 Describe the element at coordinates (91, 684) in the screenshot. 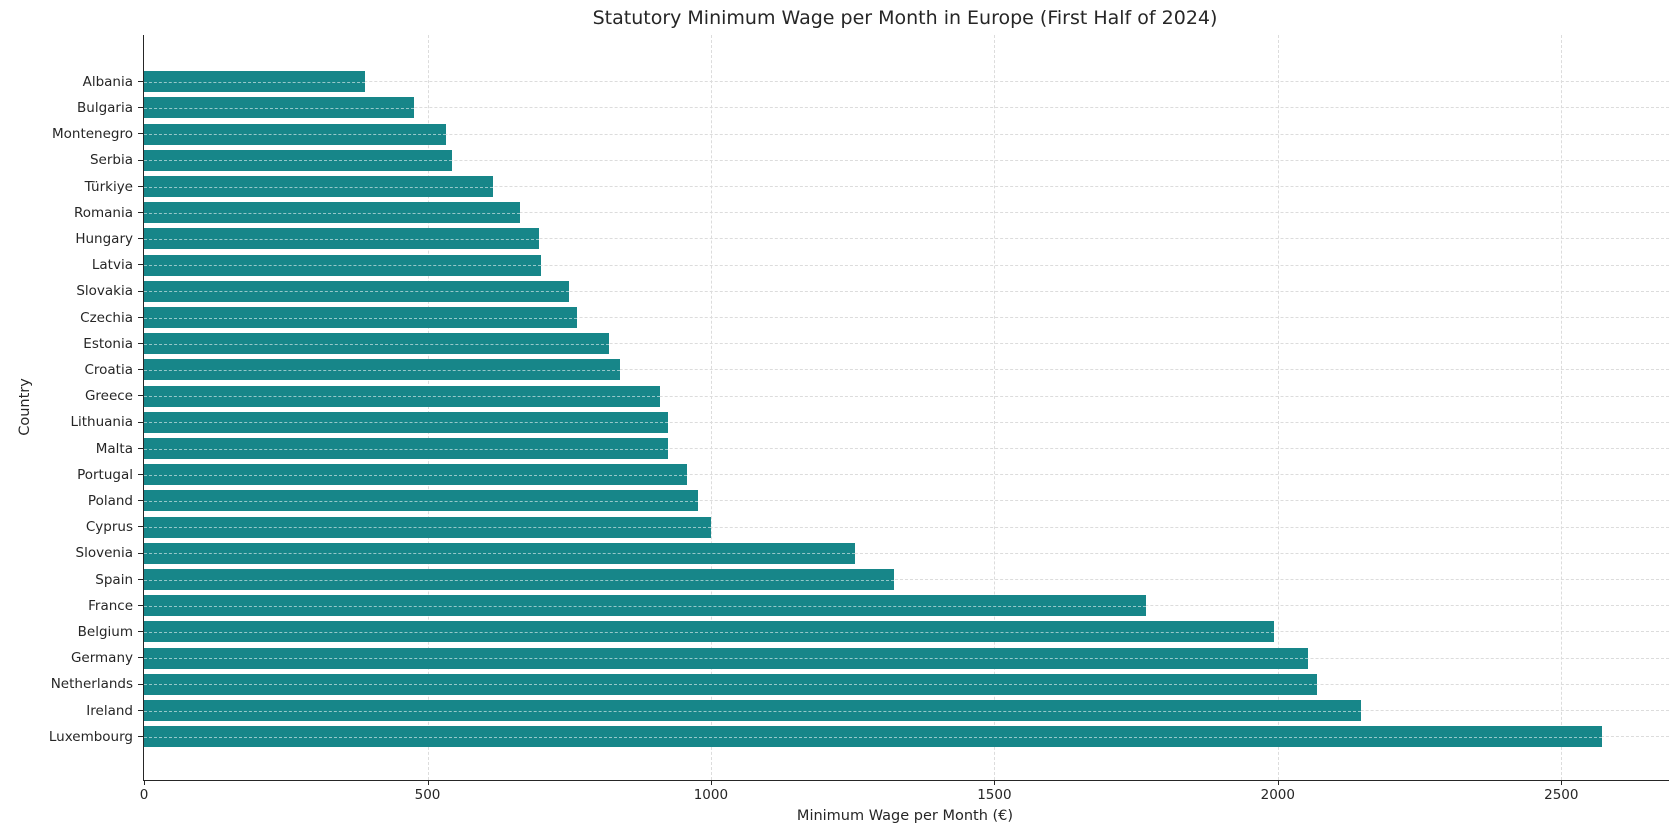

I see `y-tick-label: Netherlands` at that location.